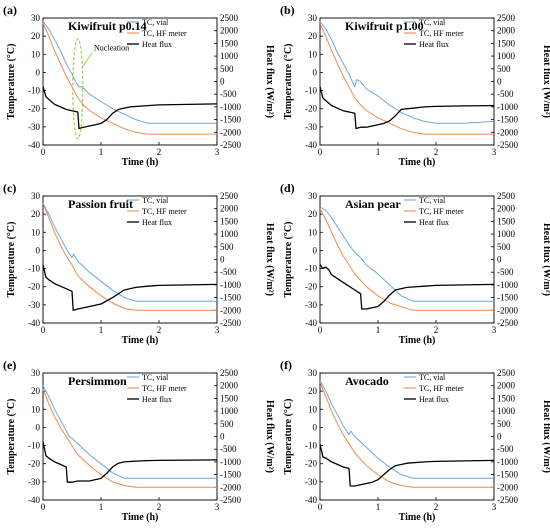 The width and height of the screenshot is (550, 528). What do you see at coordinates (373, 204) in the screenshot?
I see `panel-title: Asian pear` at bounding box center [373, 204].